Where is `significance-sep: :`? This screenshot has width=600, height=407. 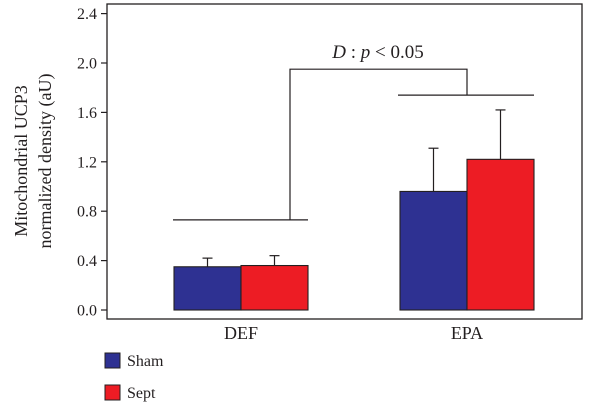
significance-sep: : is located at coordinates (353, 52).